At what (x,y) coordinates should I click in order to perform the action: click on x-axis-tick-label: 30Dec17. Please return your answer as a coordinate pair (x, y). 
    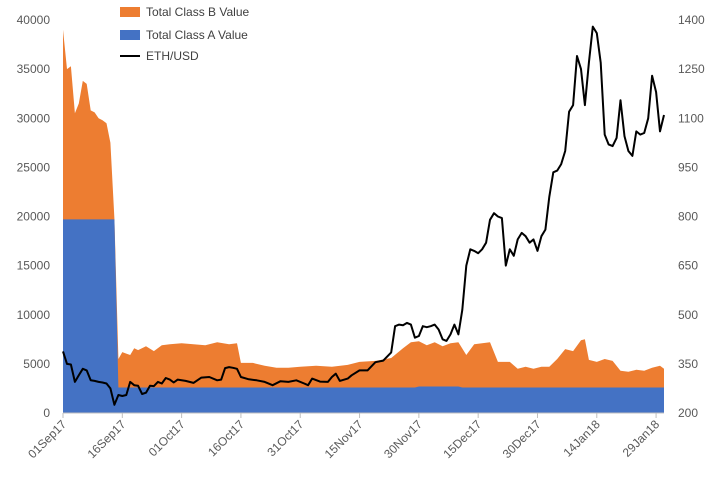
    Looking at the image, I should click on (522, 439).